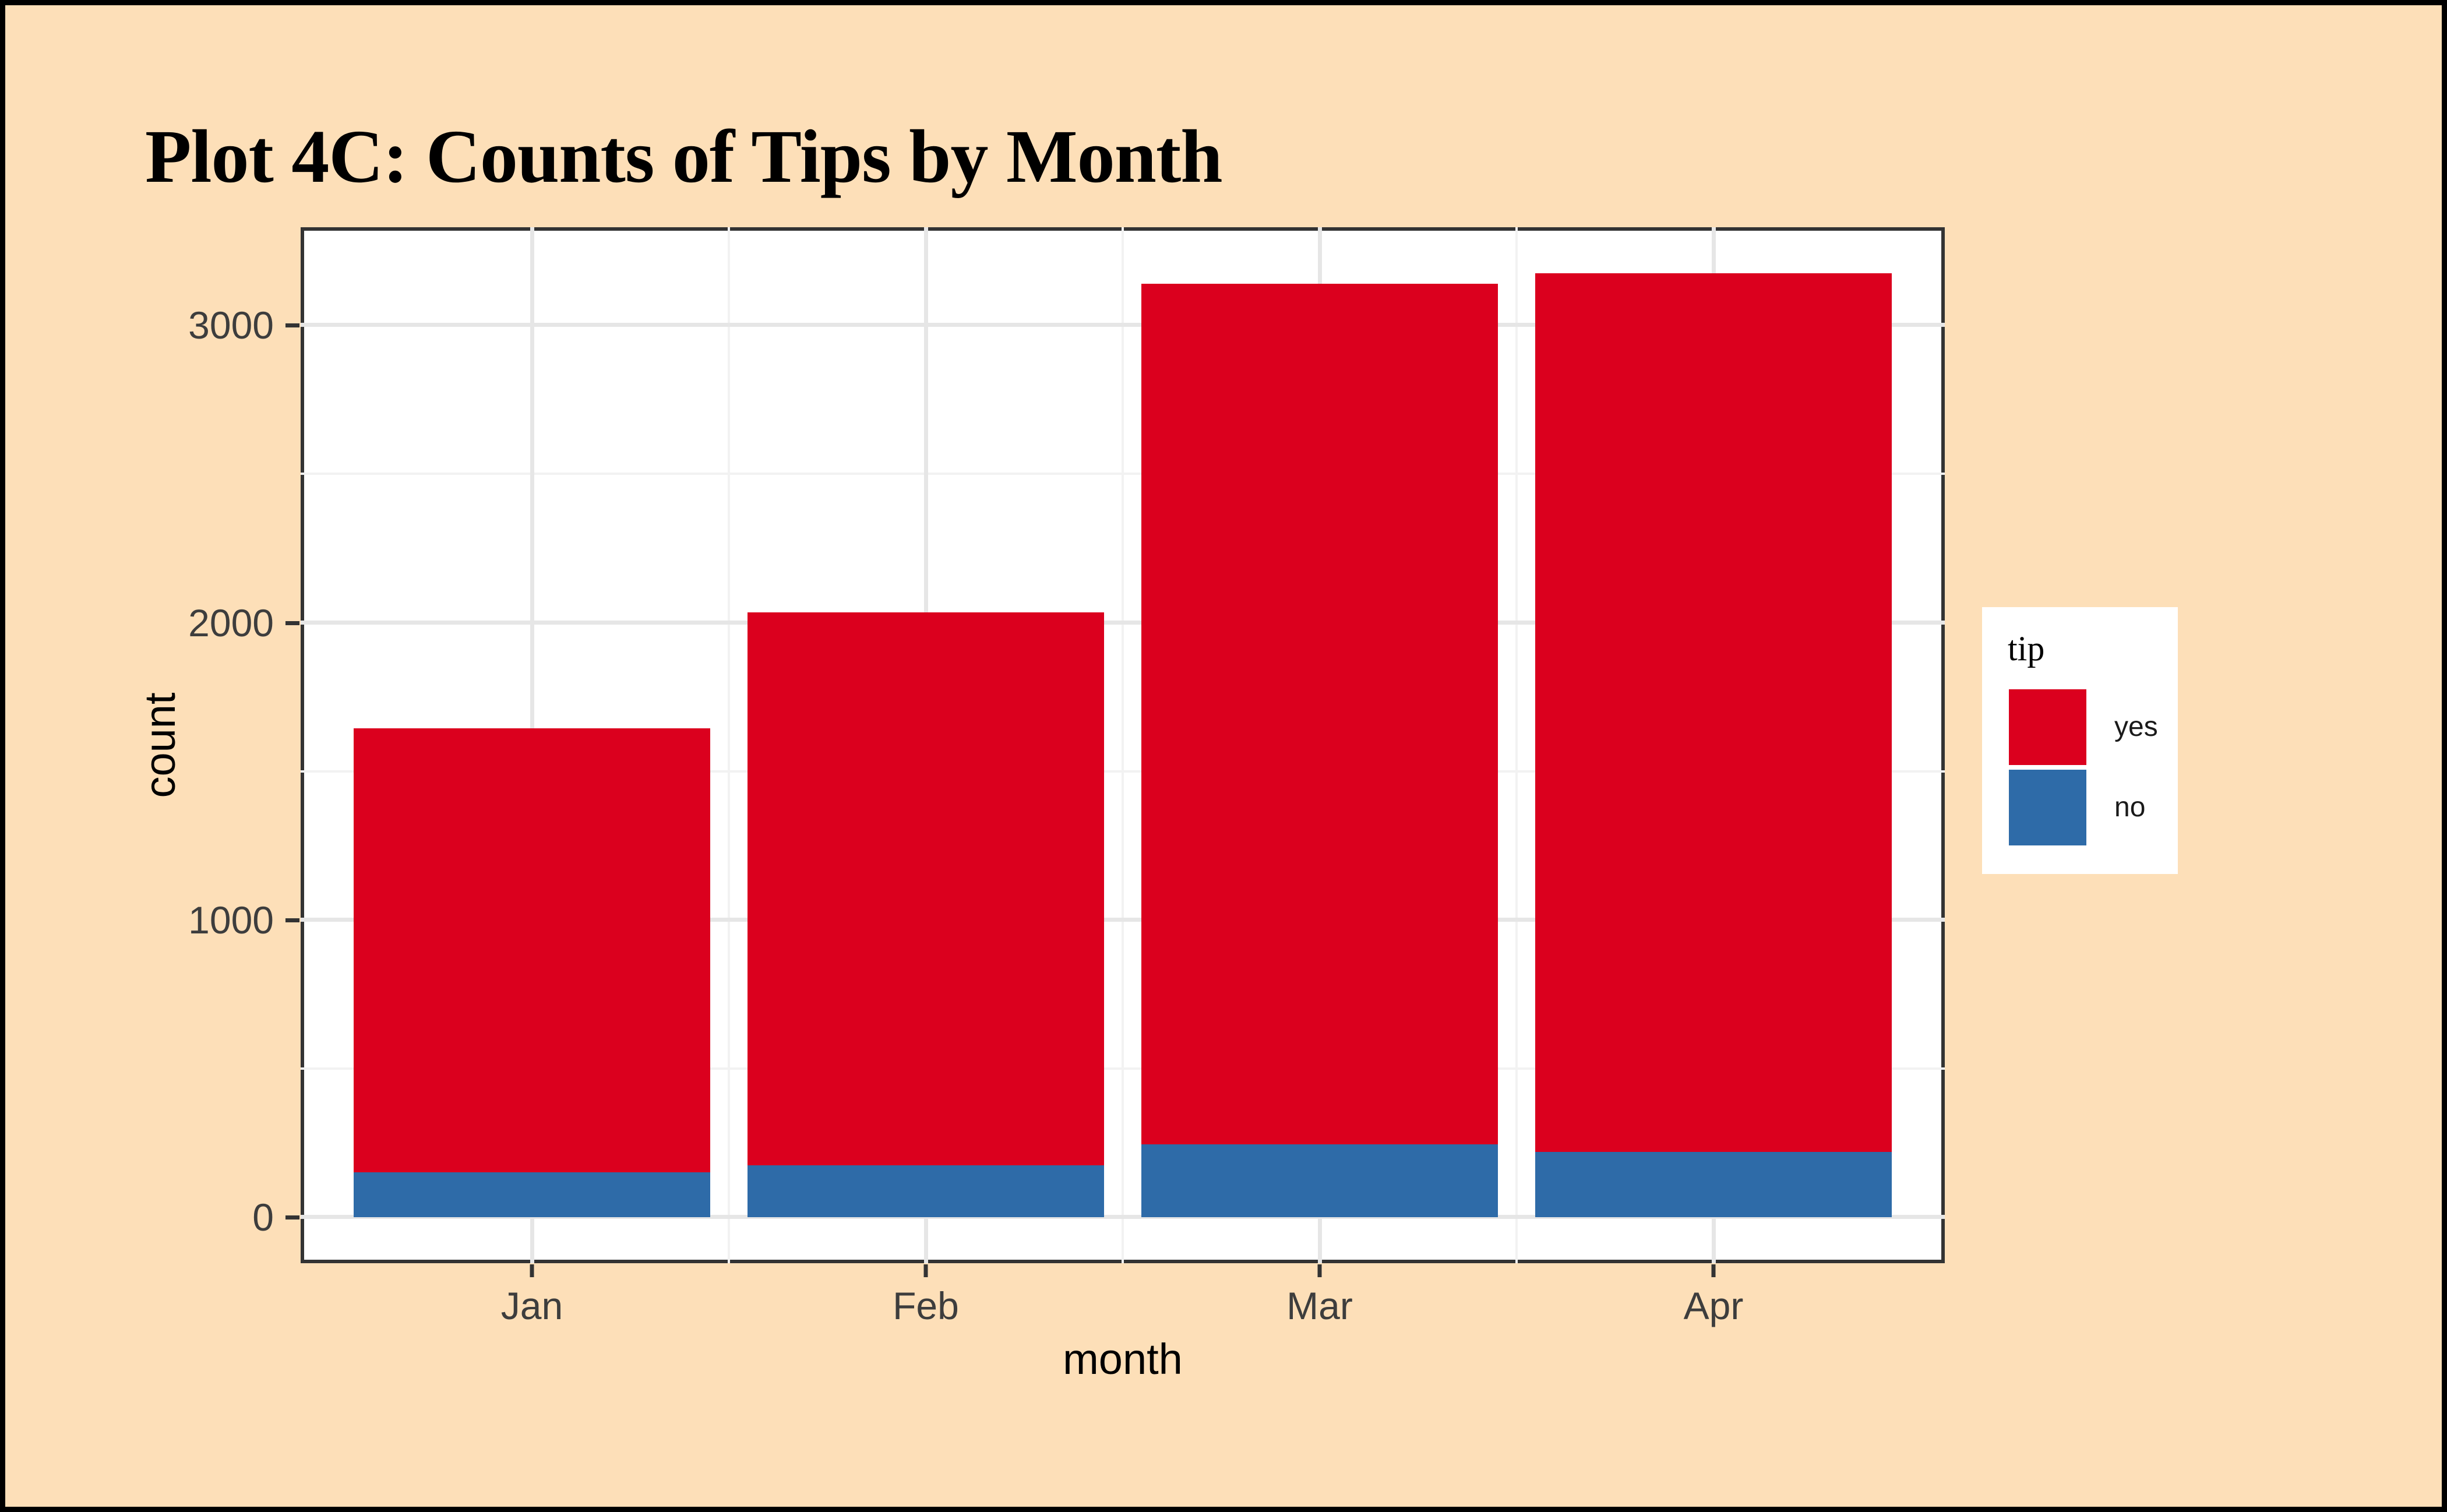  Describe the element at coordinates (1713, 713) in the screenshot. I see `bar-segment-yes-apr` at that location.